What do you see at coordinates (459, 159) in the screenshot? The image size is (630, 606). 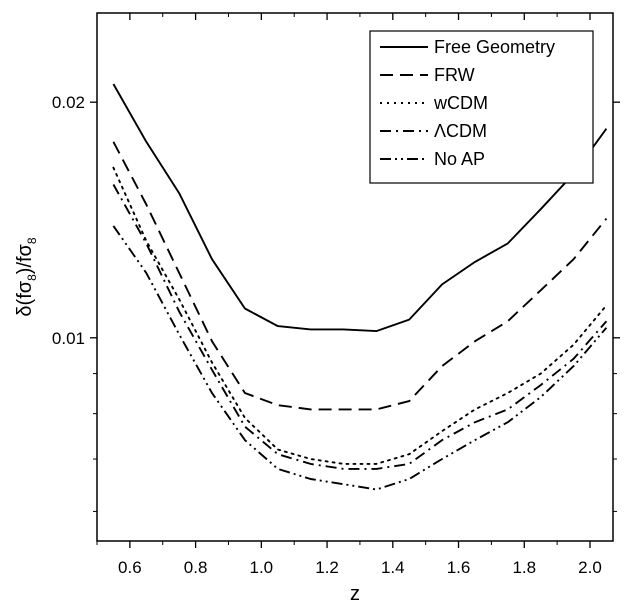 I see `legend-label: No AP` at bounding box center [459, 159].